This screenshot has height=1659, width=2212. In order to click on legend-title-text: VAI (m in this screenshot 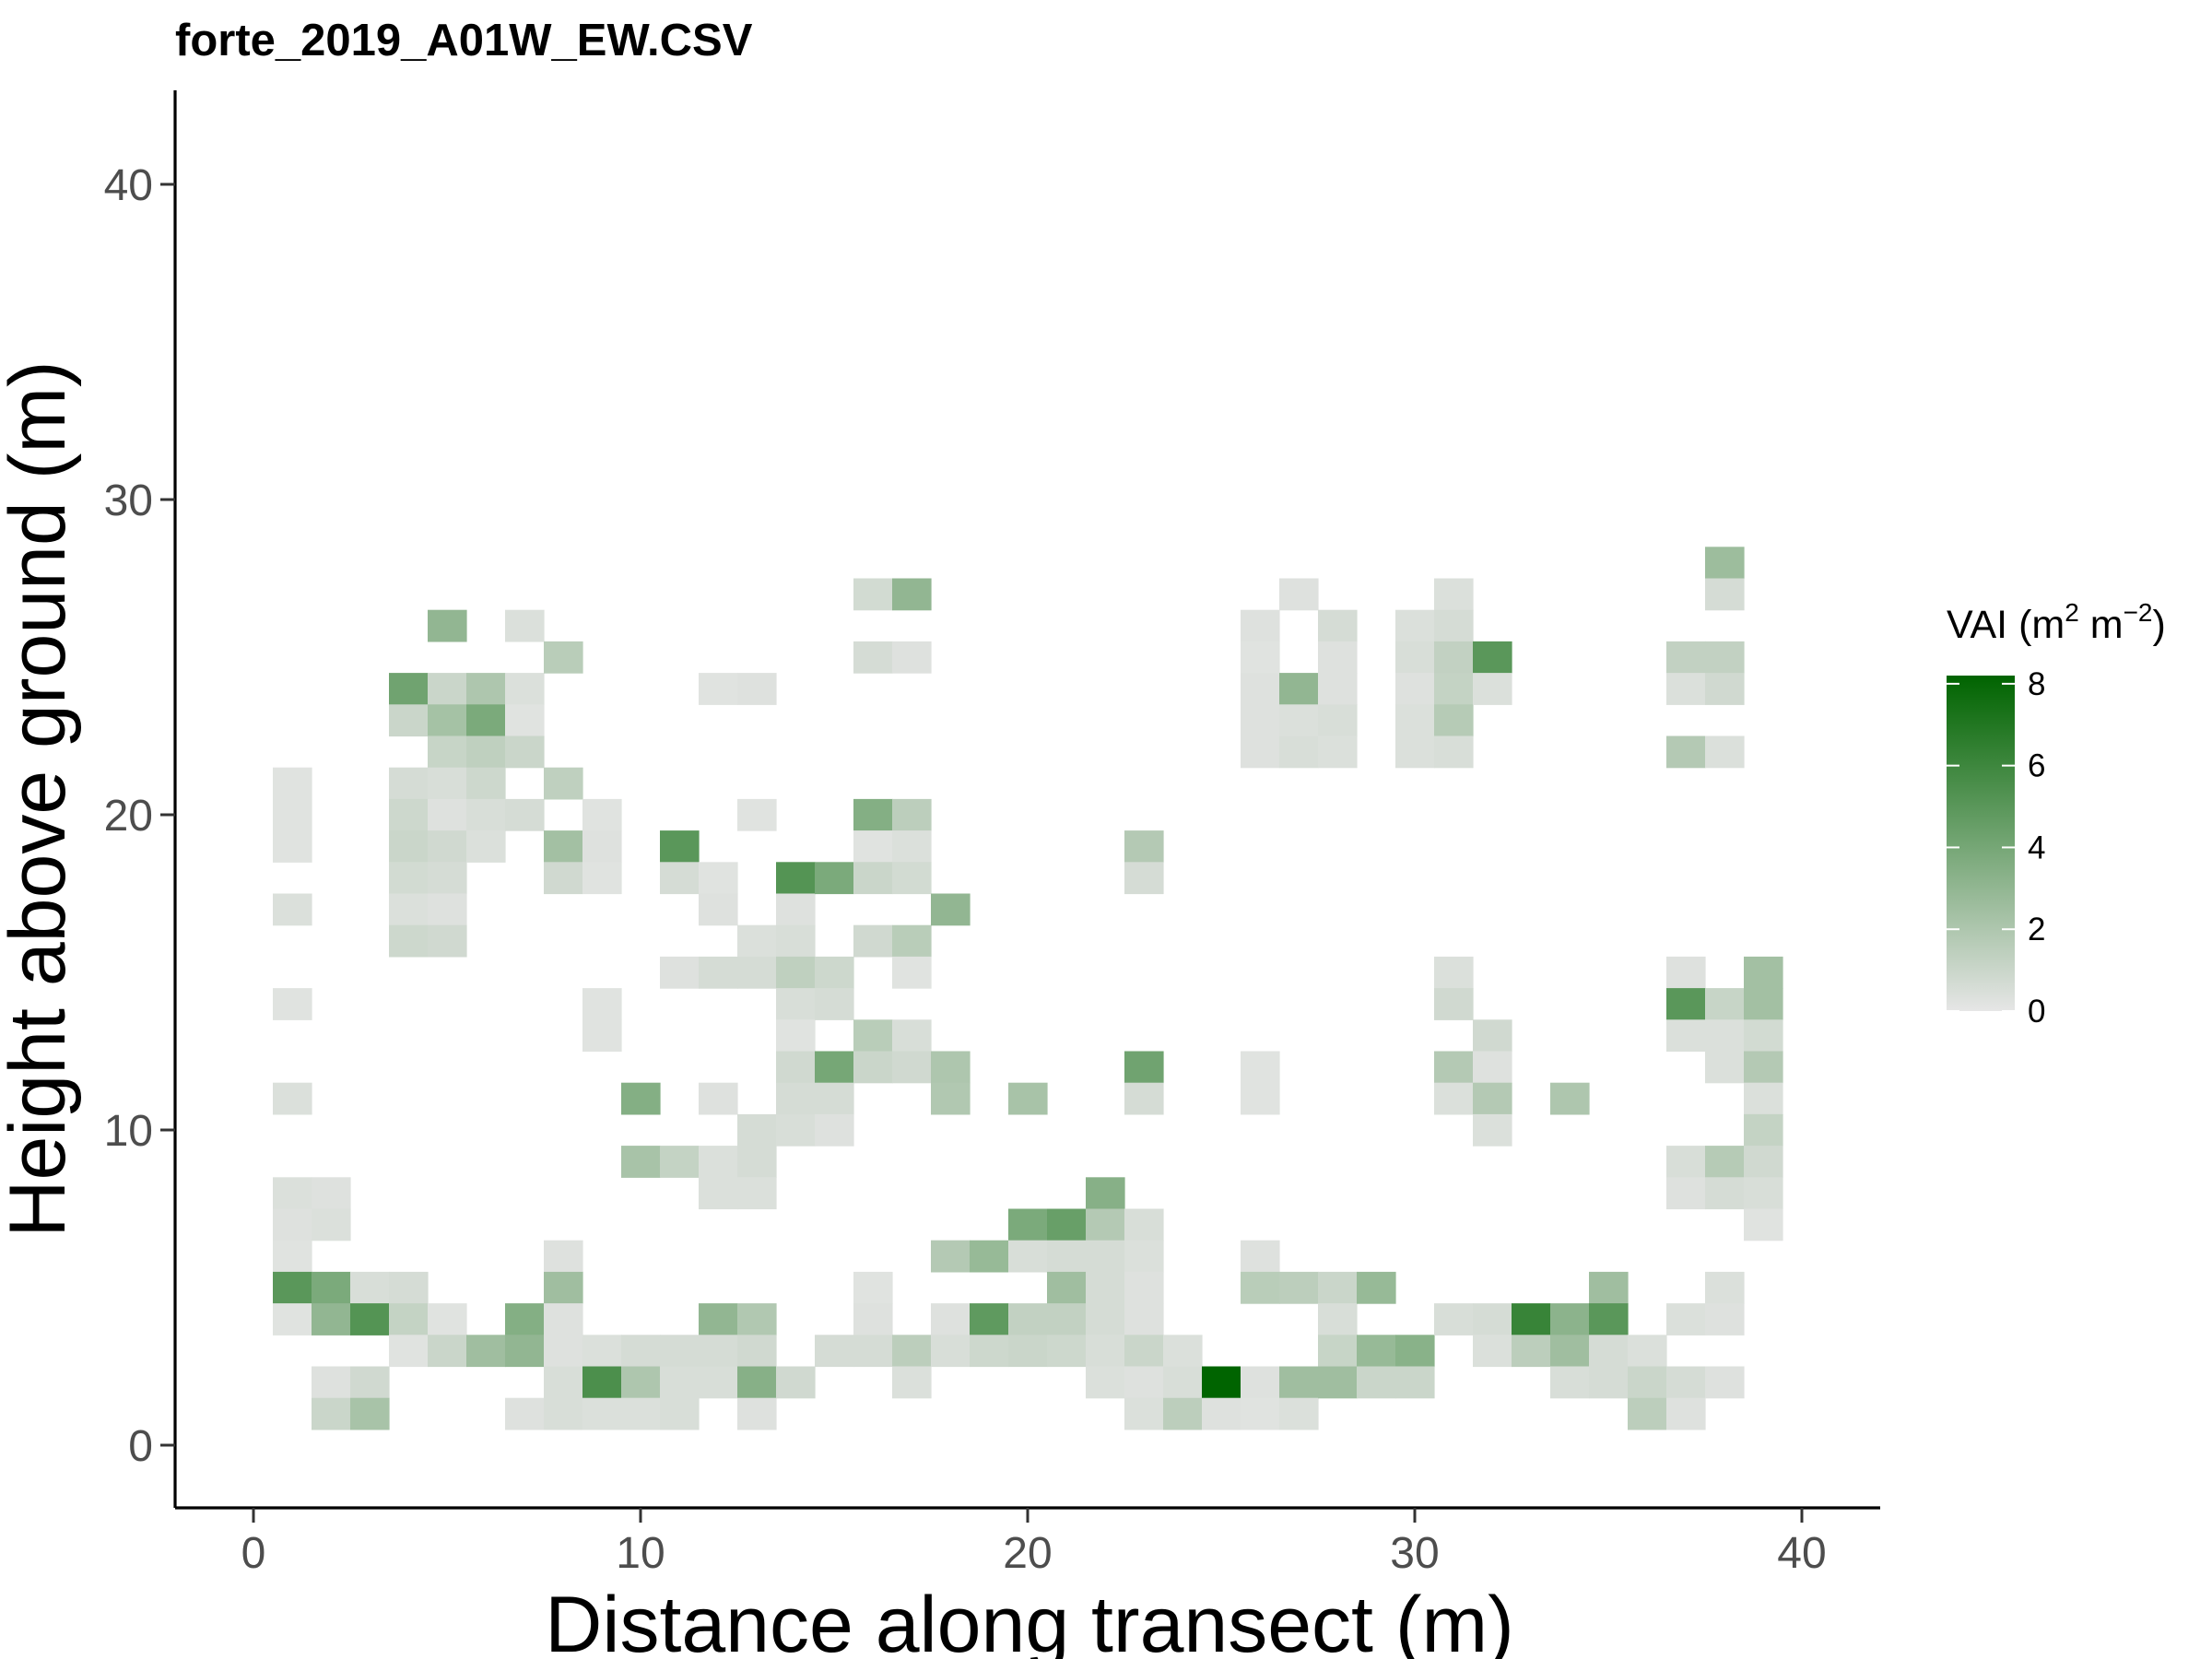, I will do `click(2006, 625)`.